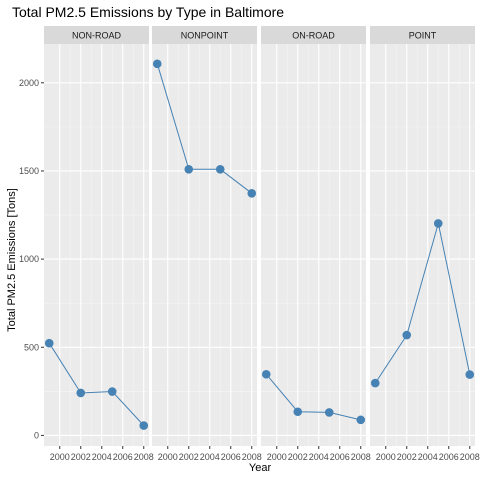 The width and height of the screenshot is (480, 480). What do you see at coordinates (260, 468) in the screenshot?
I see `x-axis-title: Year` at bounding box center [260, 468].